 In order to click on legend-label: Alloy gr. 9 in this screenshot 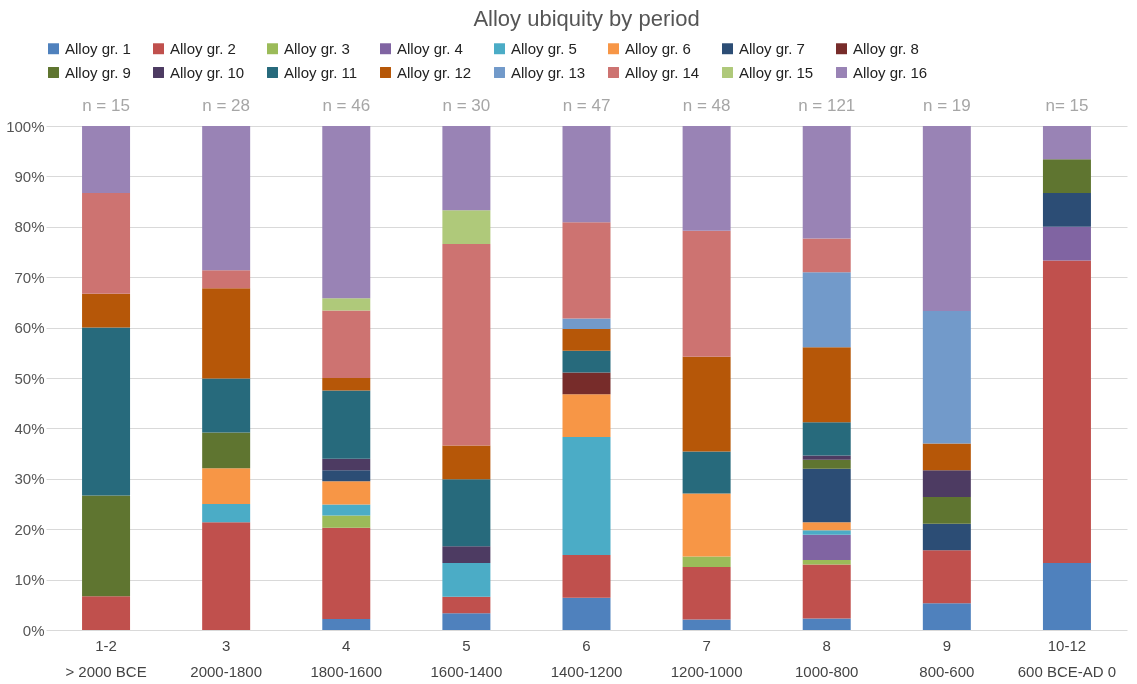, I will do `click(98, 72)`.